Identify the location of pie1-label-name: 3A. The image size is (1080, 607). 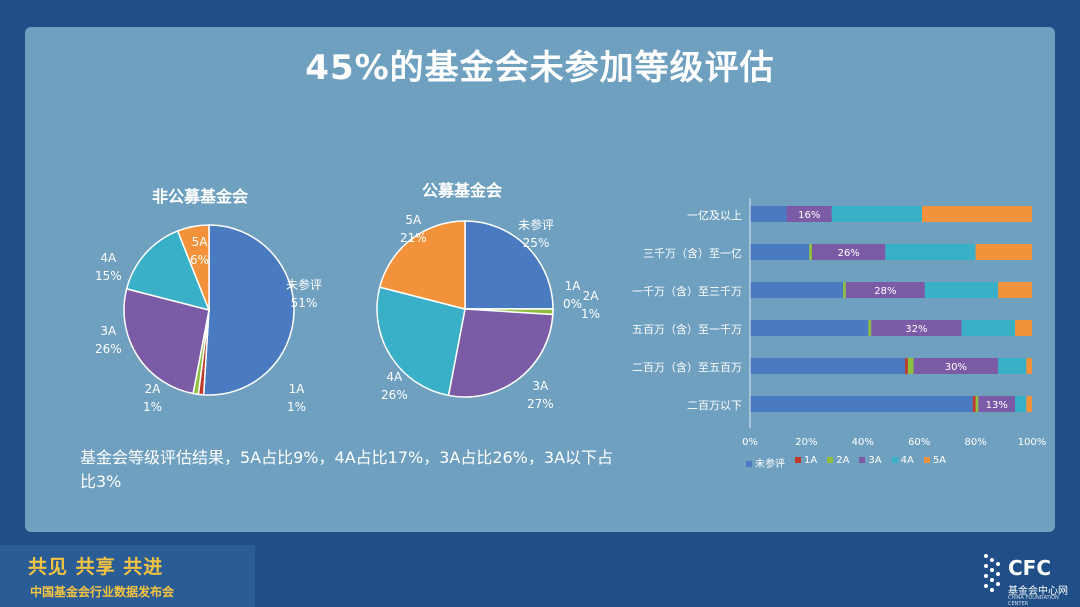
(108, 331).